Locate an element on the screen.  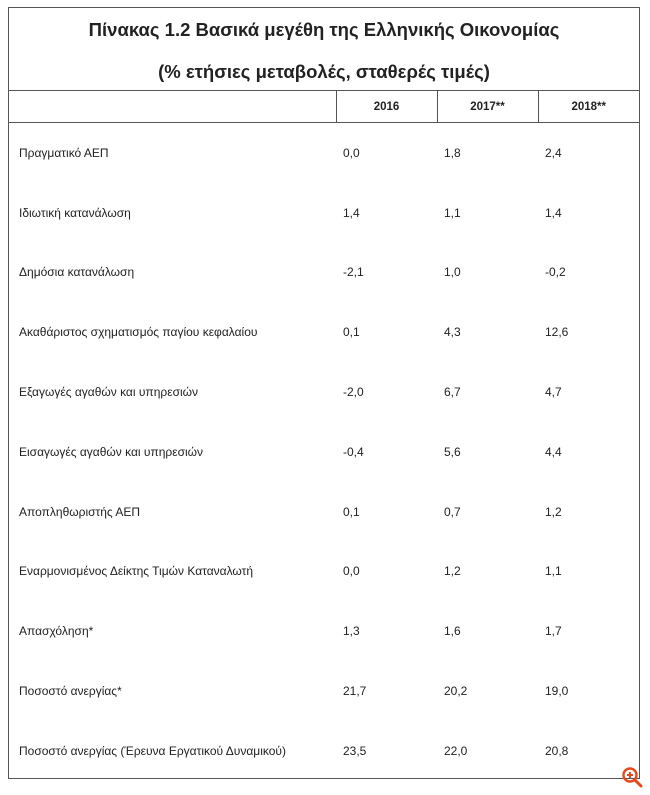
value-2017: 22,0 is located at coordinates (456, 750).